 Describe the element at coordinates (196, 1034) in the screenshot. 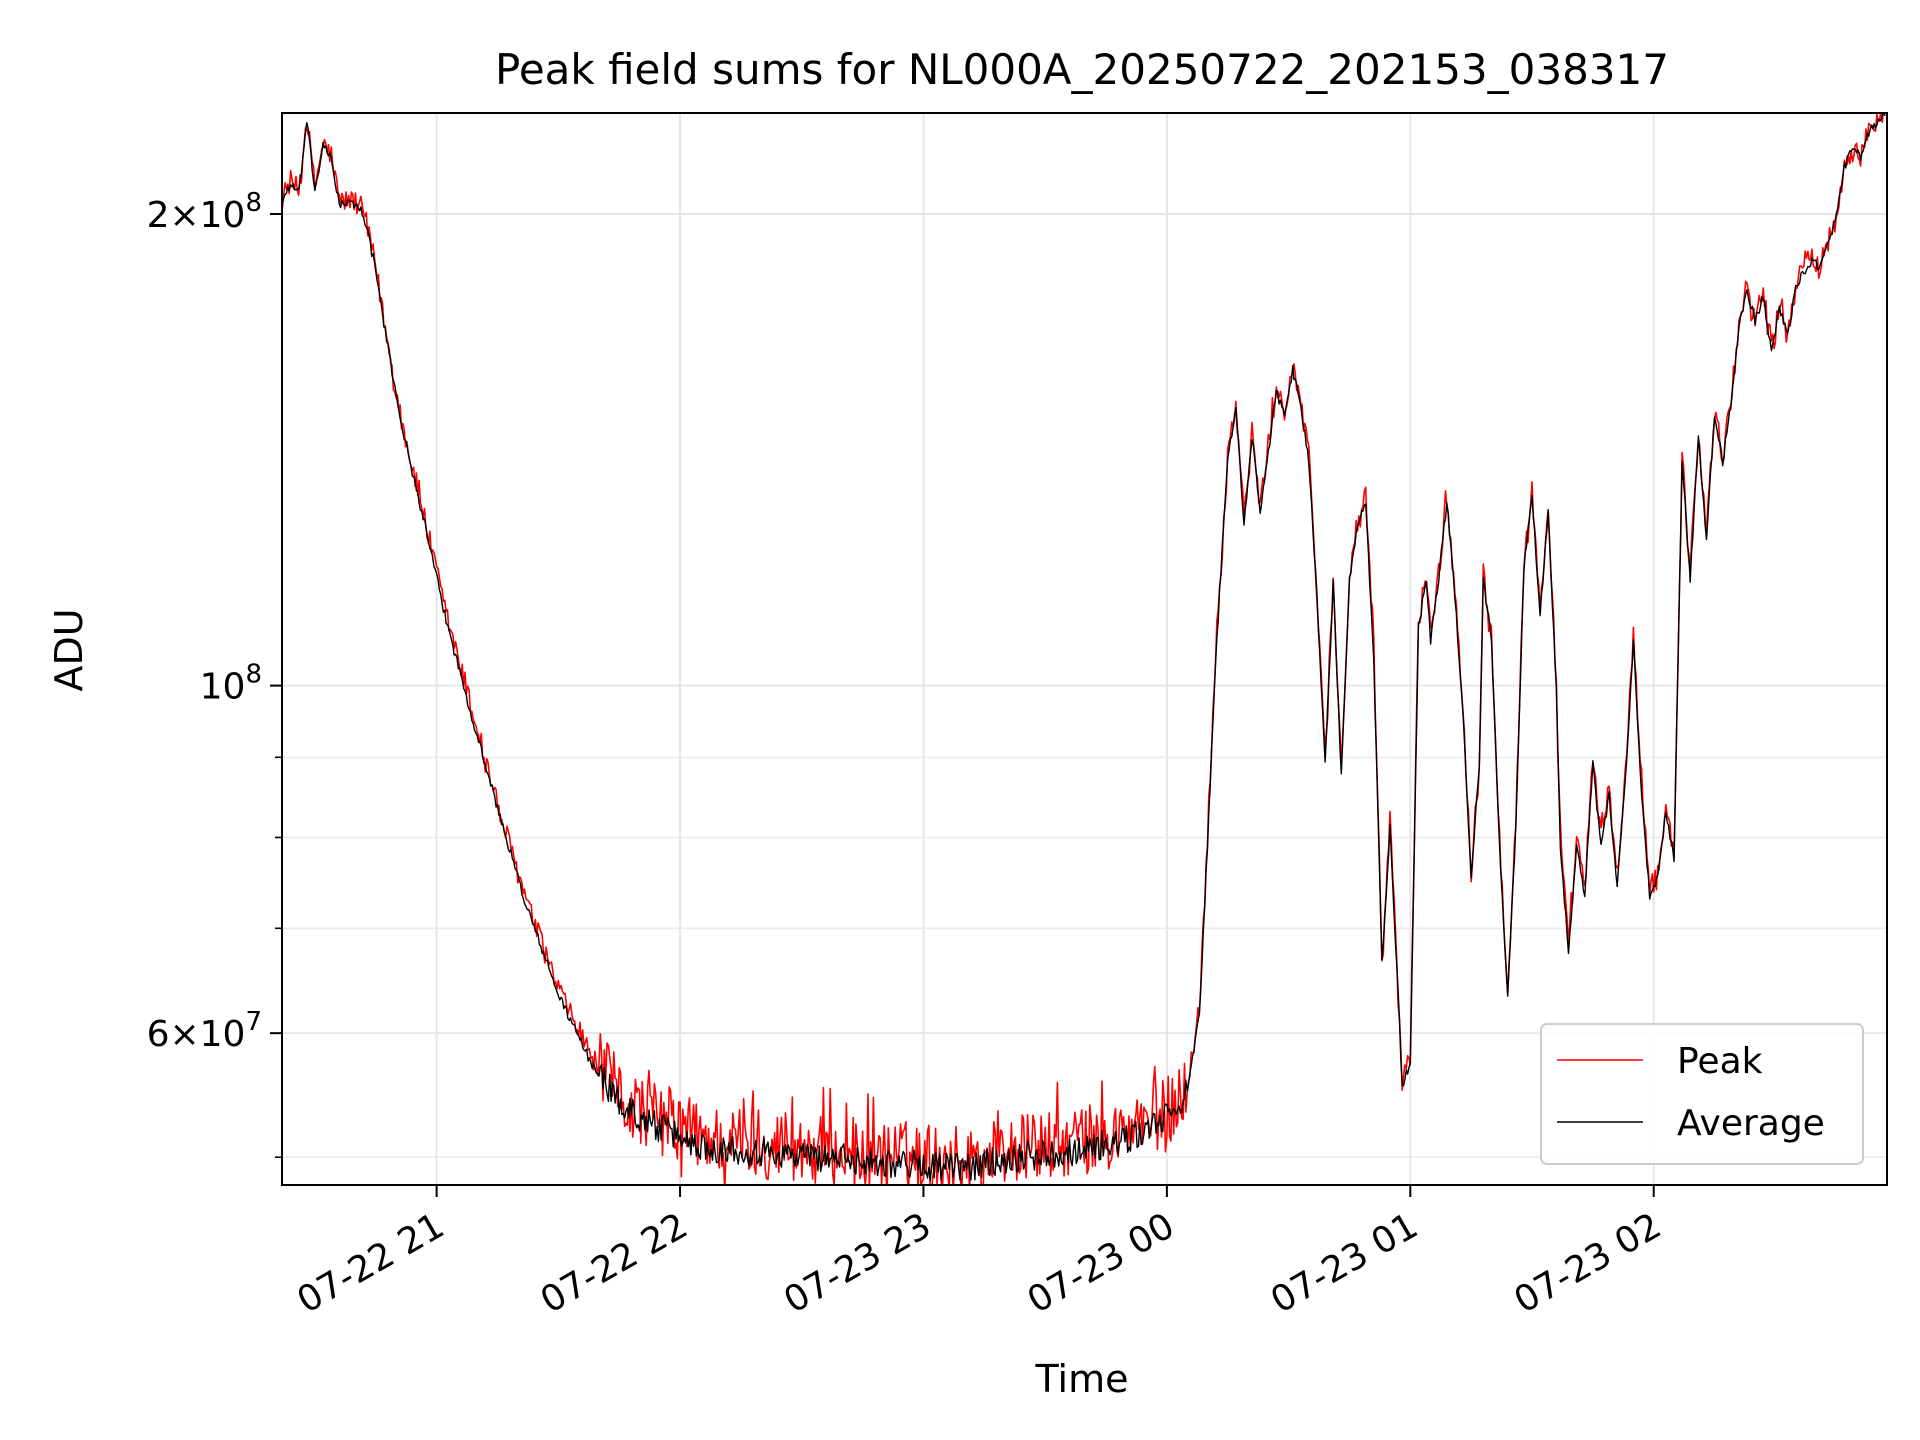

I see `y-tick-base: 6×10` at that location.